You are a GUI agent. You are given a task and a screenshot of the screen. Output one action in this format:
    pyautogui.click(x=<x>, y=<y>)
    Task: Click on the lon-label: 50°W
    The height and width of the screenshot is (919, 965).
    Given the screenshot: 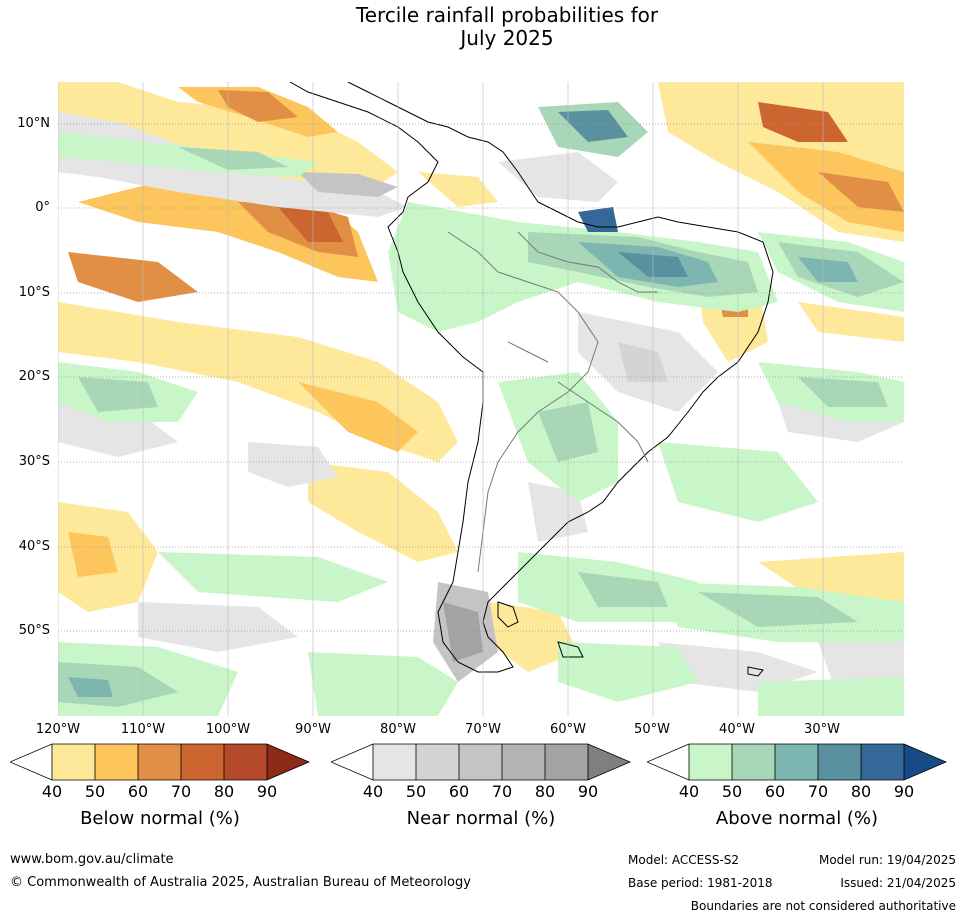 What is the action you would take?
    pyautogui.click(x=652, y=729)
    